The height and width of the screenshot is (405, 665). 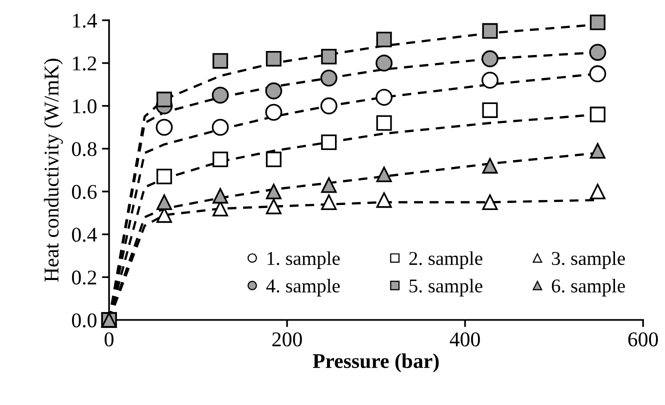 I want to click on x-tick-label: 600, so click(x=643, y=339).